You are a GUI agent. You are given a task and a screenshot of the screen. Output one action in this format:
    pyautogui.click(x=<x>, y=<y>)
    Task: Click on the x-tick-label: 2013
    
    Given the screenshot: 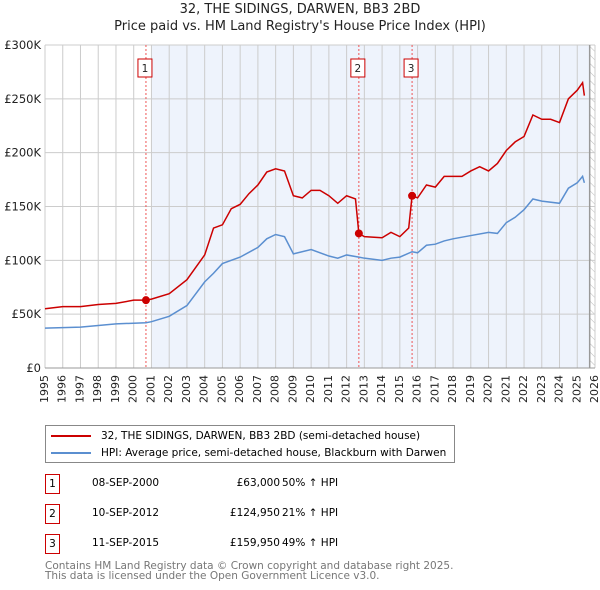 What is the action you would take?
    pyautogui.click(x=363, y=389)
    